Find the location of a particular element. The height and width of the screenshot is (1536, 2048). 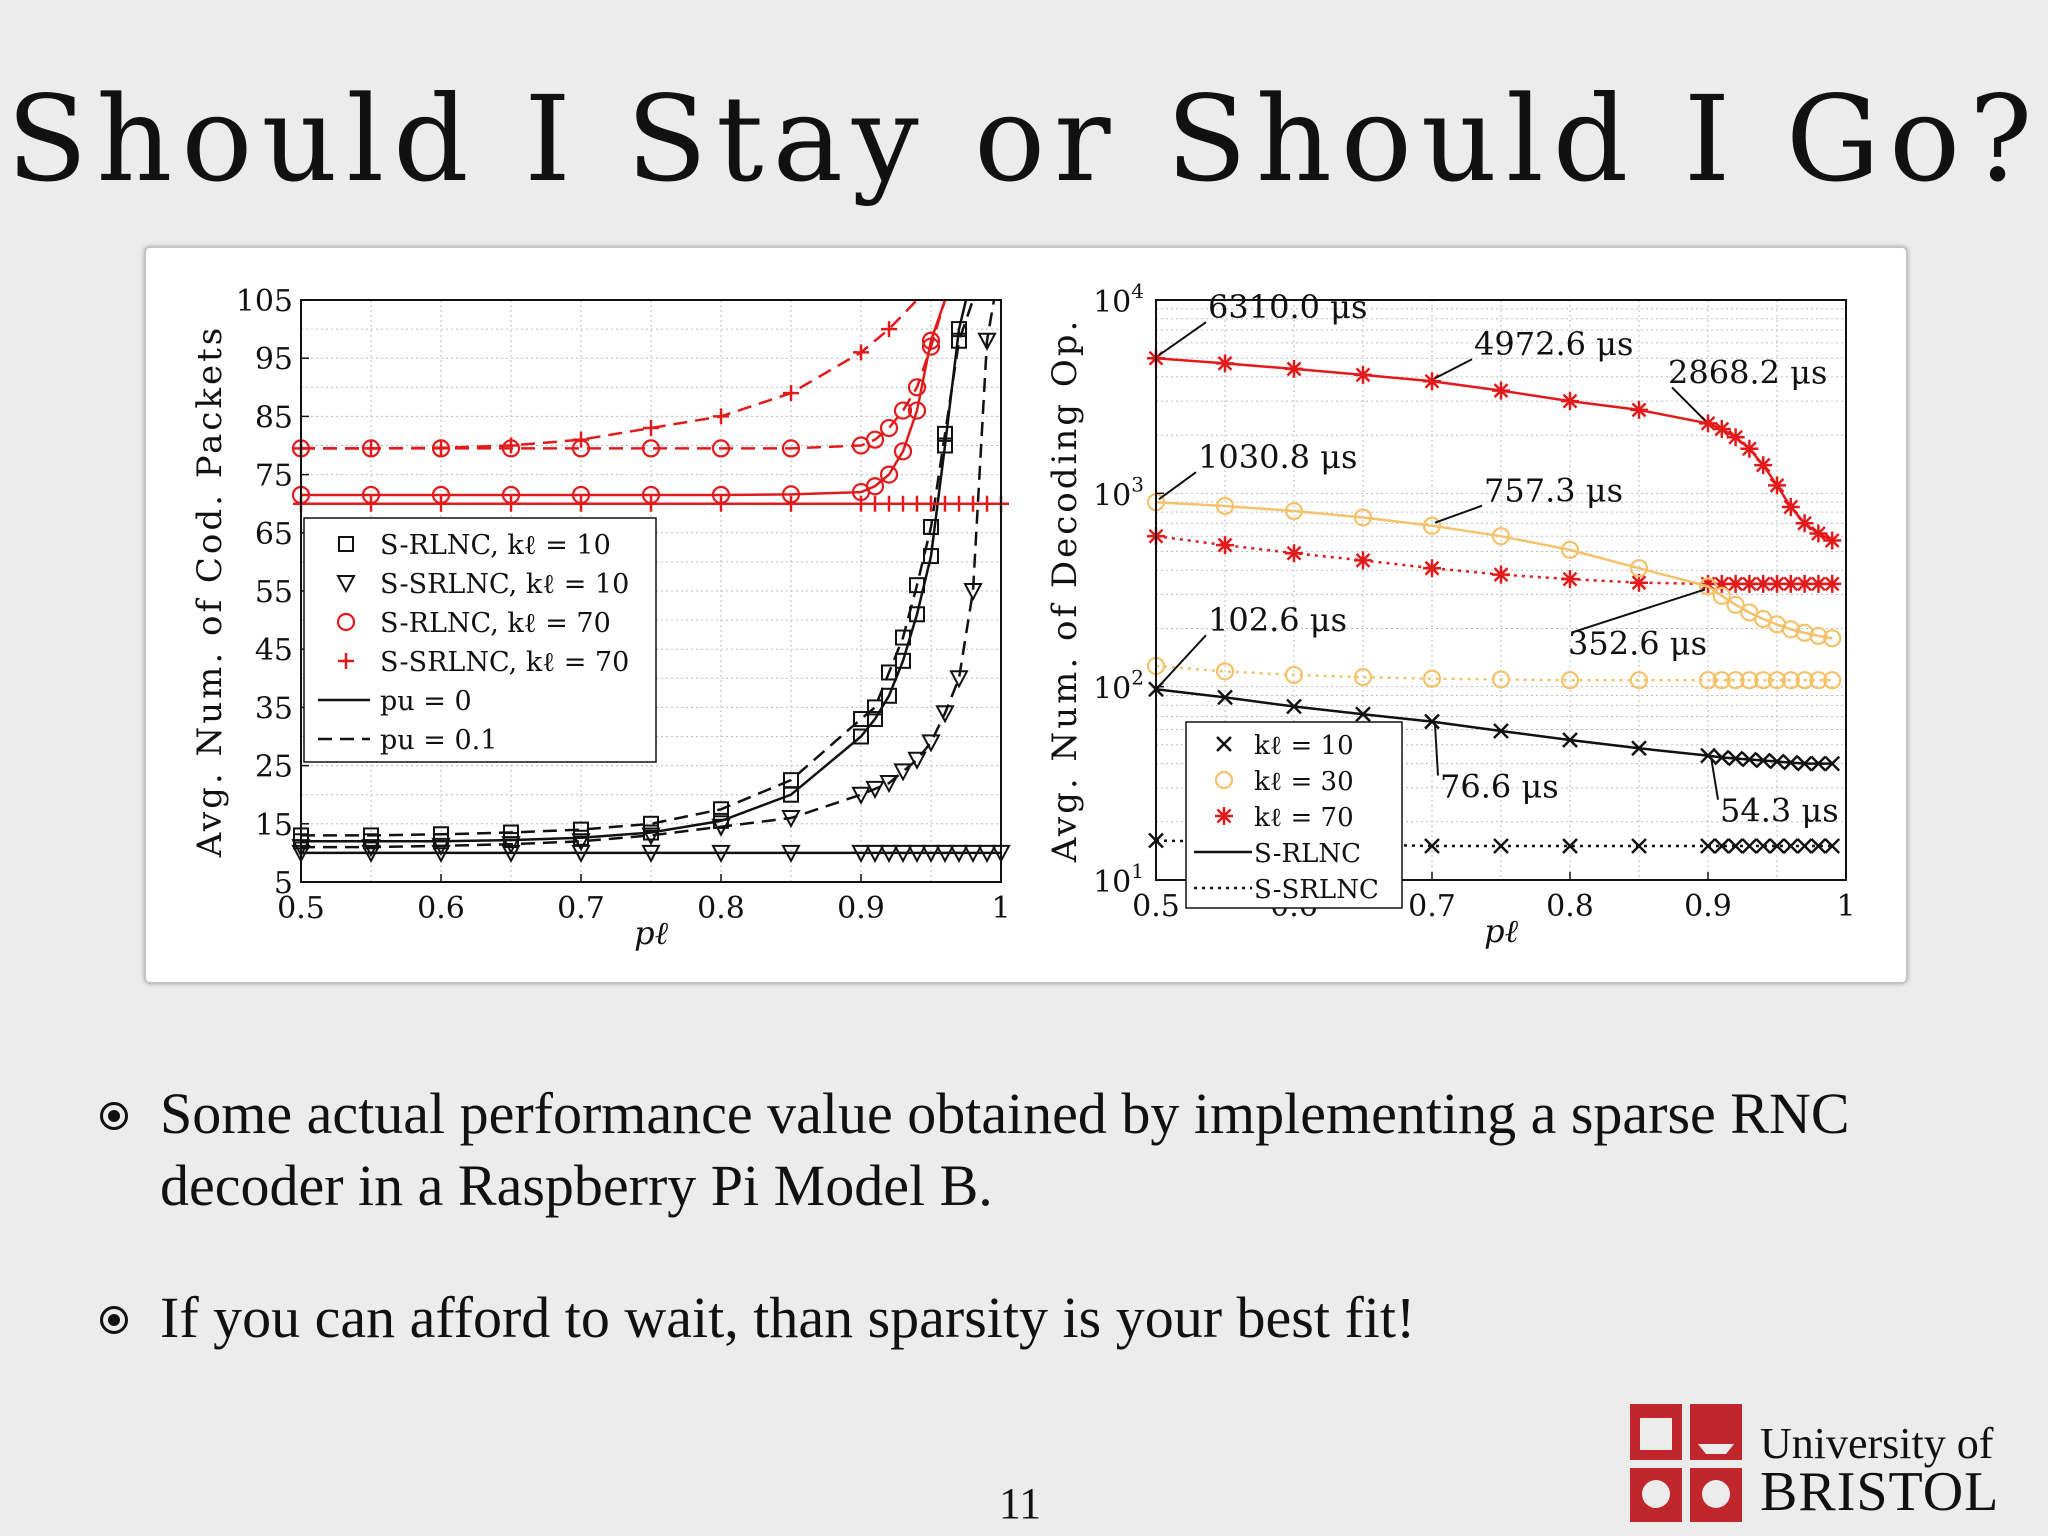

x-tick-label: 0.9 is located at coordinates (1708, 906).